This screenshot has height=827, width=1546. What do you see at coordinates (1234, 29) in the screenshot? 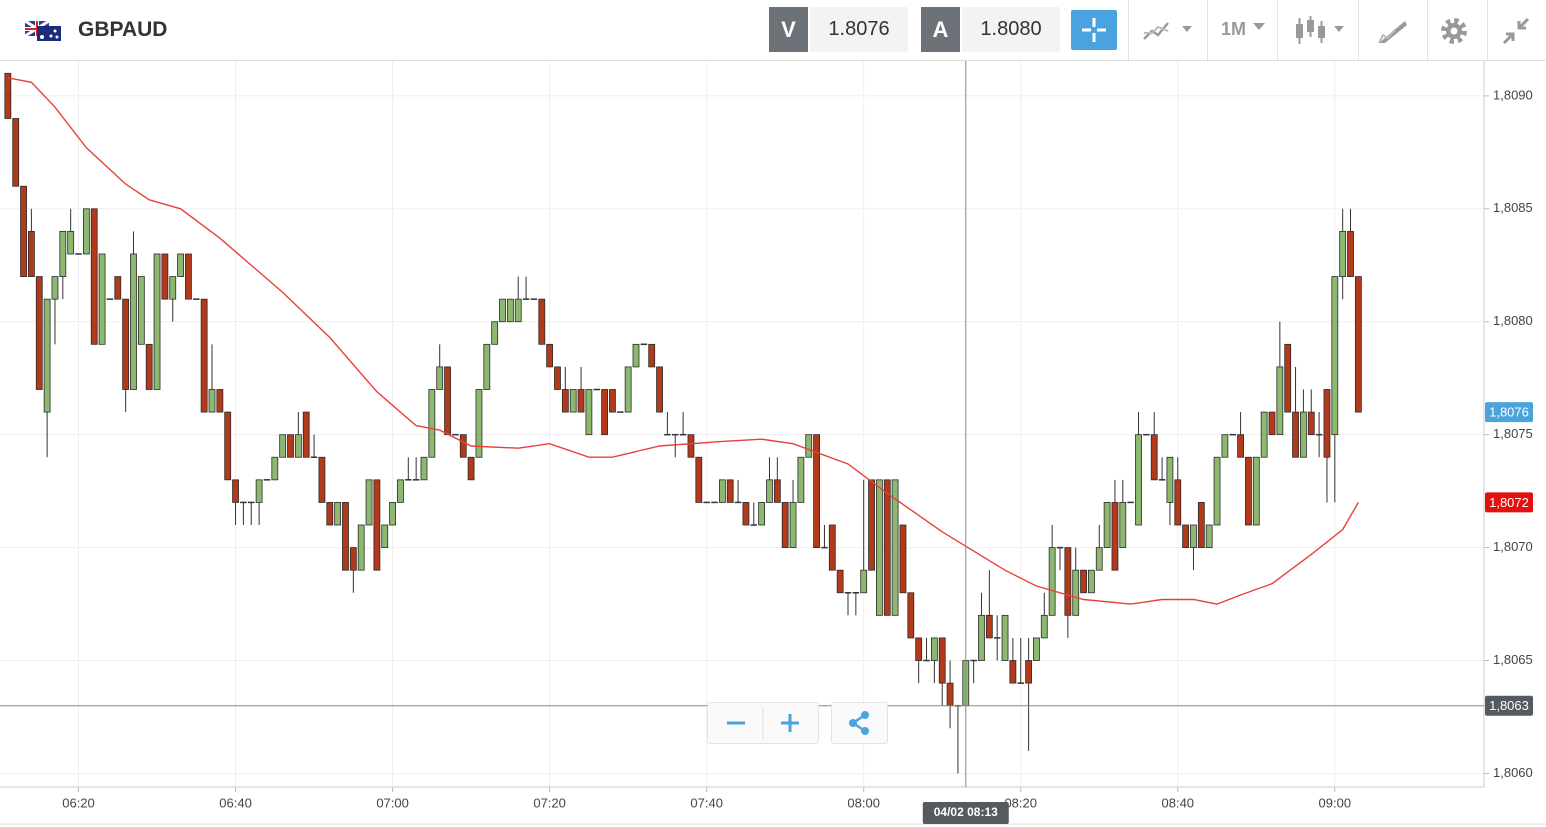
I see `timeframe-button: 1M` at bounding box center [1234, 29].